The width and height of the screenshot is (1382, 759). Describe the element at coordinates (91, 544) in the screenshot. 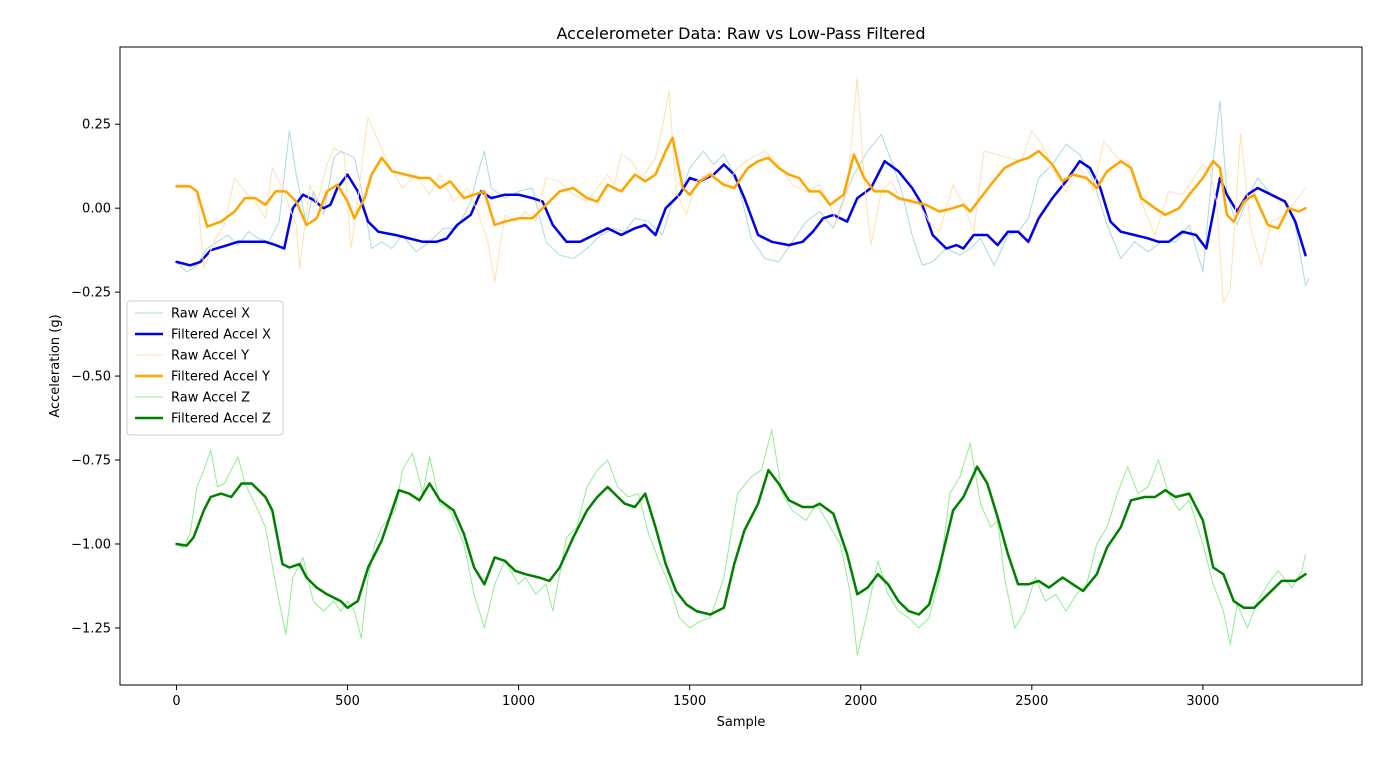

I see `y-tick-label: −1.00` at that location.